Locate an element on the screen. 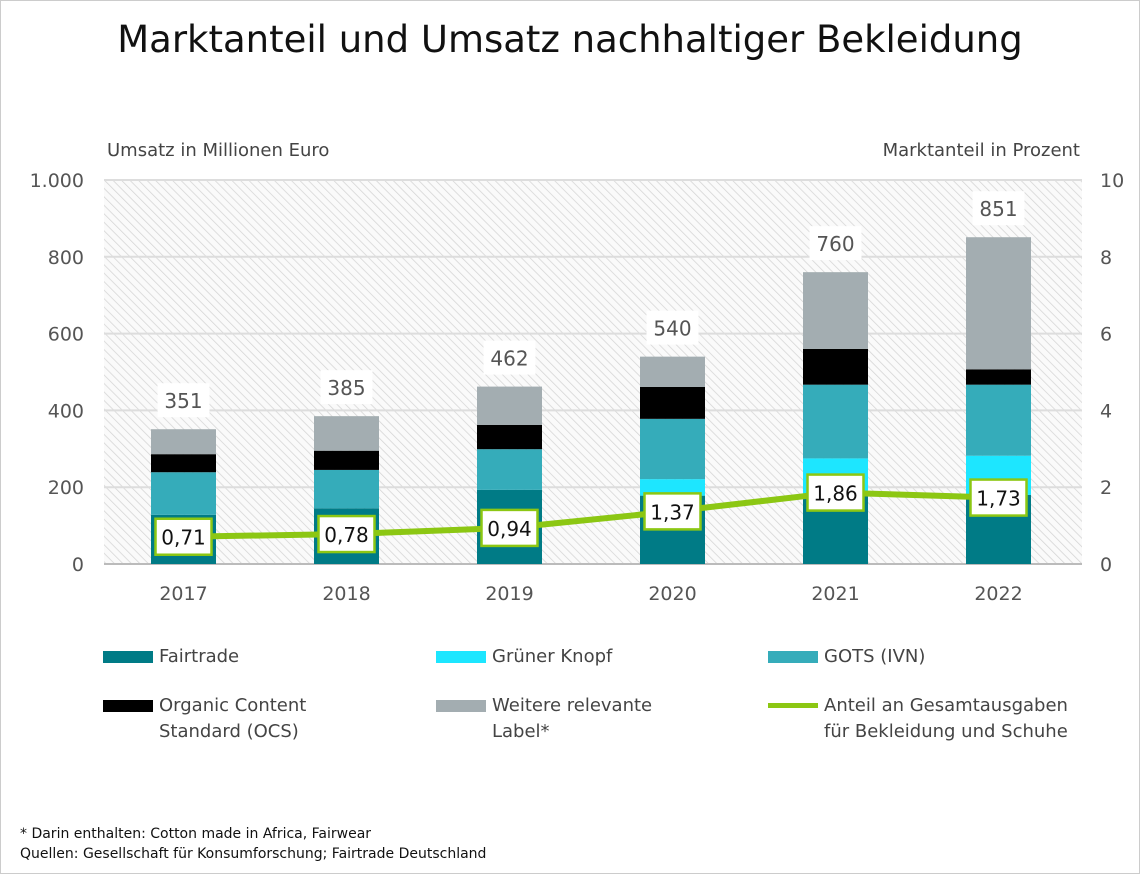 This screenshot has width=1140, height=874. x-tick-label: 2019 is located at coordinates (509, 594).